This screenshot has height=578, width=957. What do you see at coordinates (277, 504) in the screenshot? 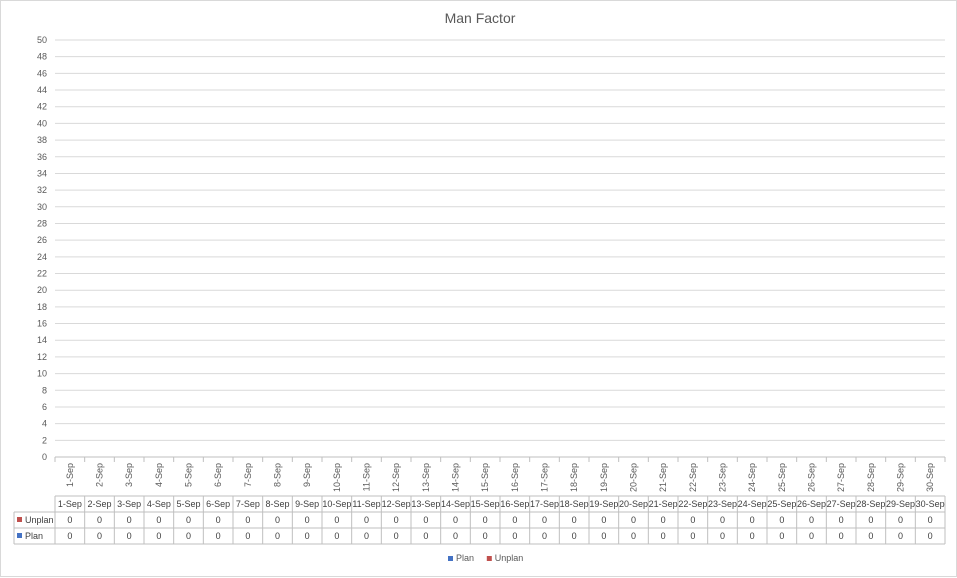
I see `table-header-cell: 8-Sep` at bounding box center [277, 504].